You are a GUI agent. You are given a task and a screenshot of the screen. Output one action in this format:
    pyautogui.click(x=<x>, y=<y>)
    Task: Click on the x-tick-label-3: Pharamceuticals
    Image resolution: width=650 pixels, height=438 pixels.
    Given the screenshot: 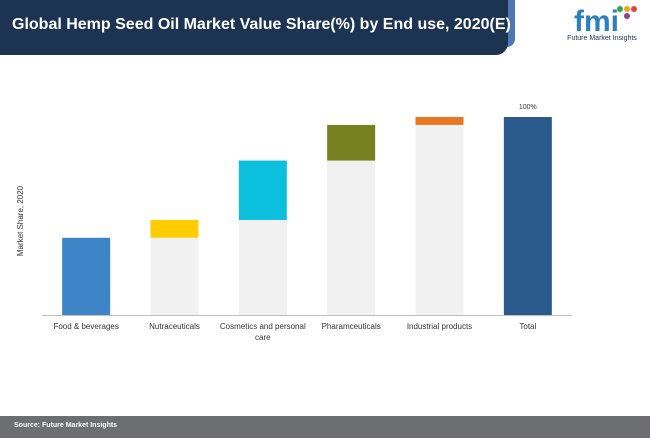 What is the action you would take?
    pyautogui.click(x=351, y=326)
    